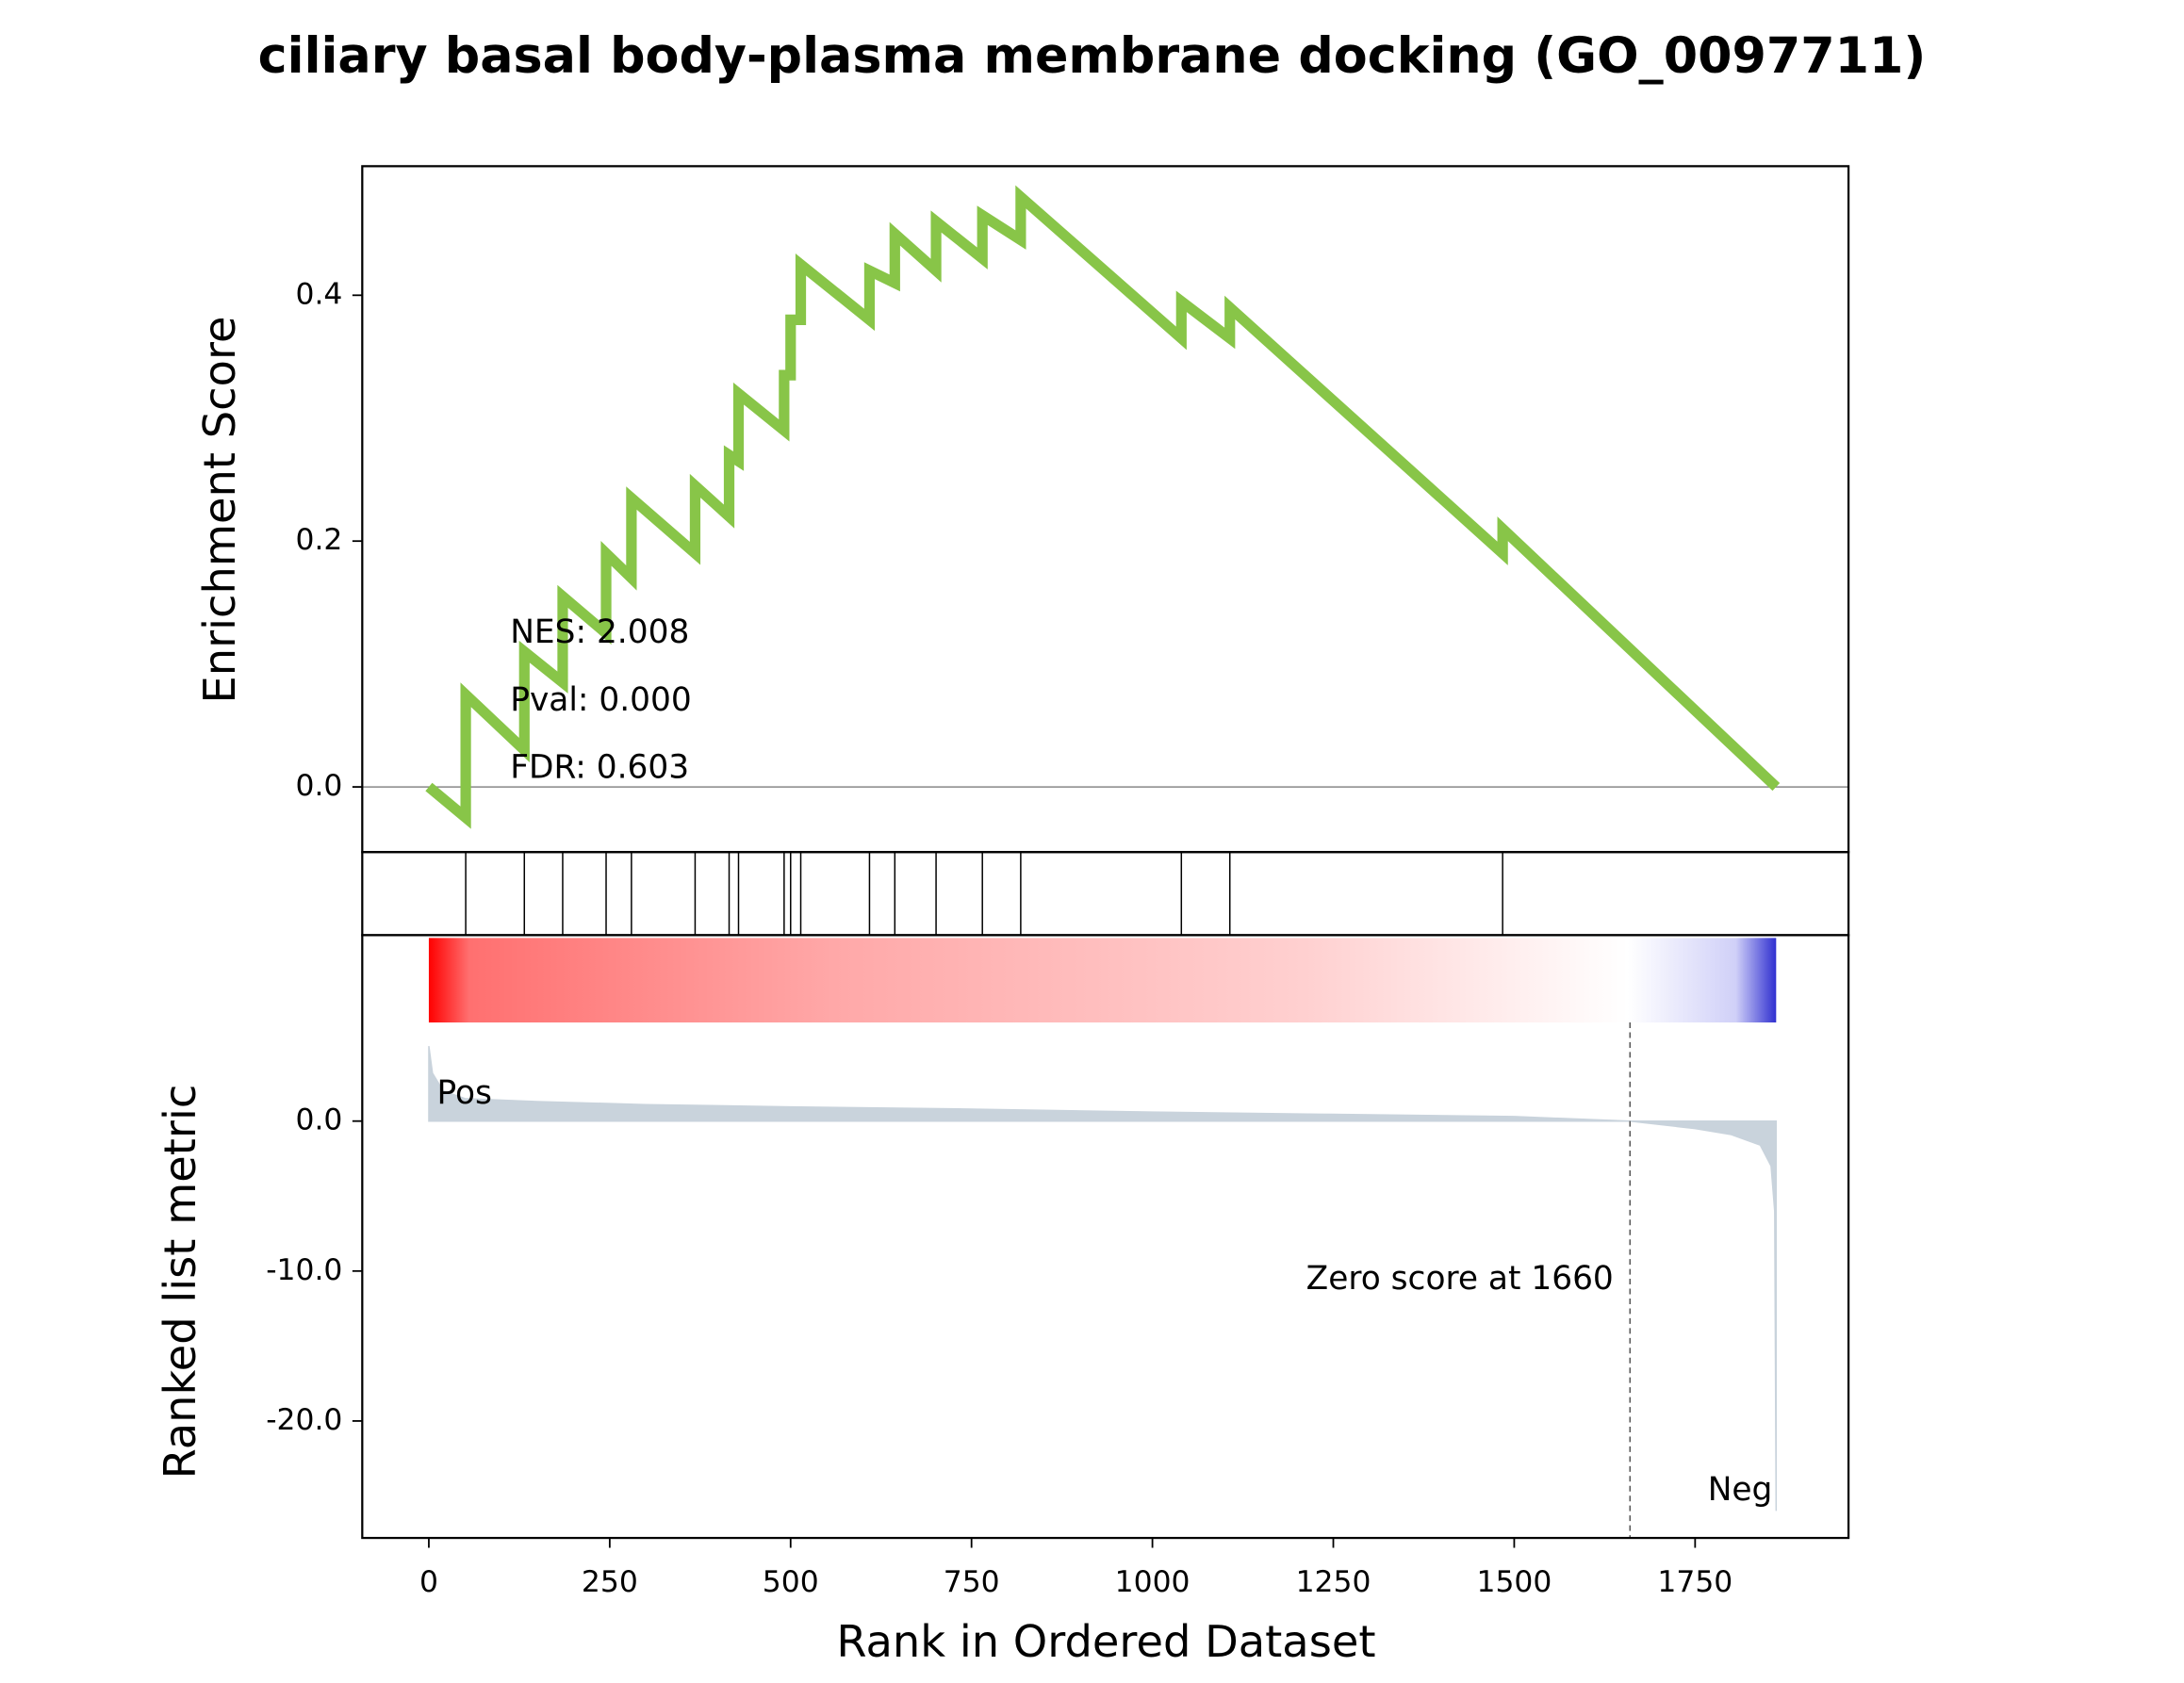 The height and width of the screenshot is (1683, 2184). I want to click on x-tick-label: 1750, so click(1694, 1582).